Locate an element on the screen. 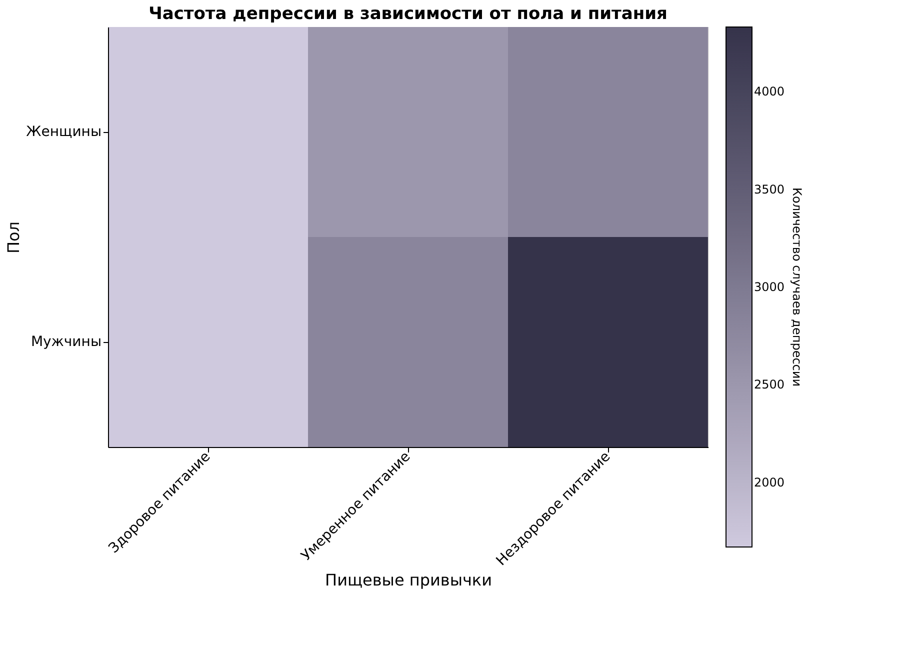 Image resolution: width=900 pixels, height=660 pixels. y-tick-label: Мужчины is located at coordinates (66, 342).